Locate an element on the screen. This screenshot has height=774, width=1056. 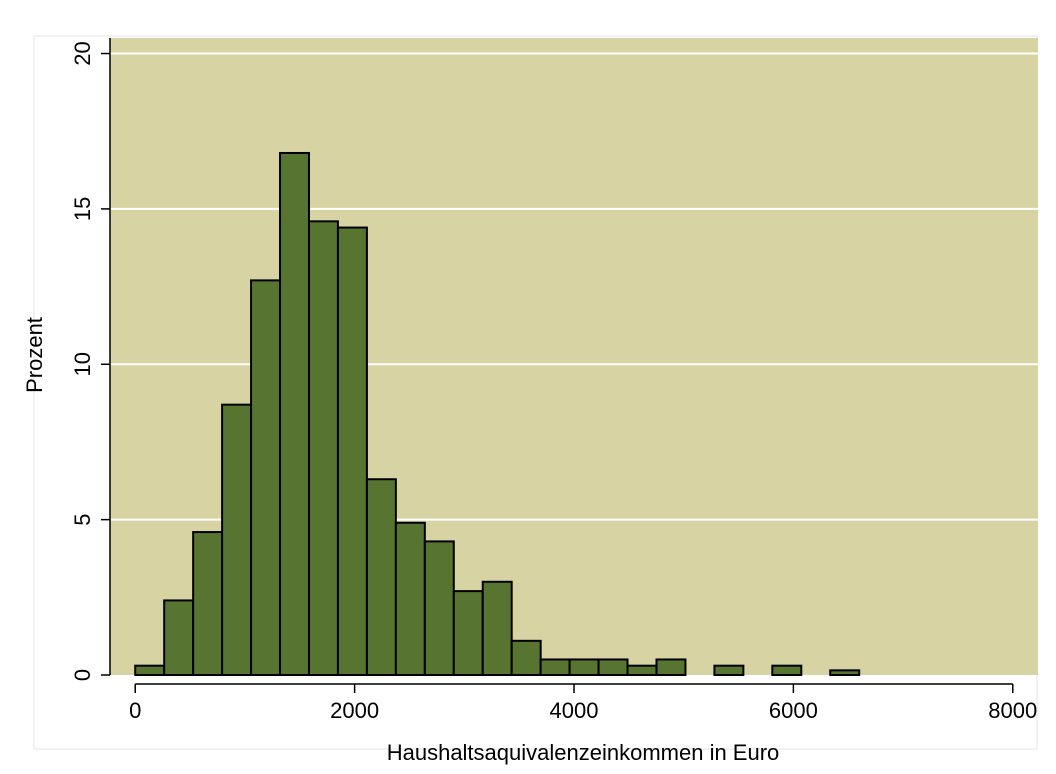
y-tick-label: 20 is located at coordinates (82, 53).